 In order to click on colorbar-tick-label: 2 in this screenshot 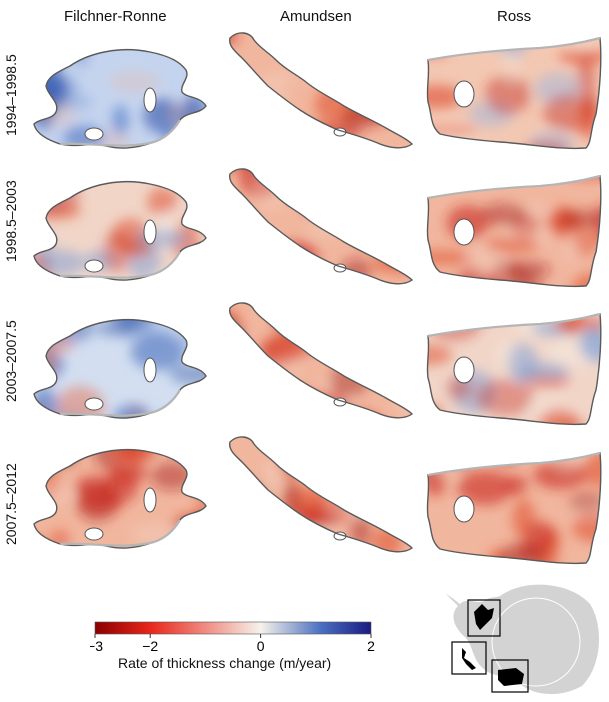, I will do `click(371, 646)`.